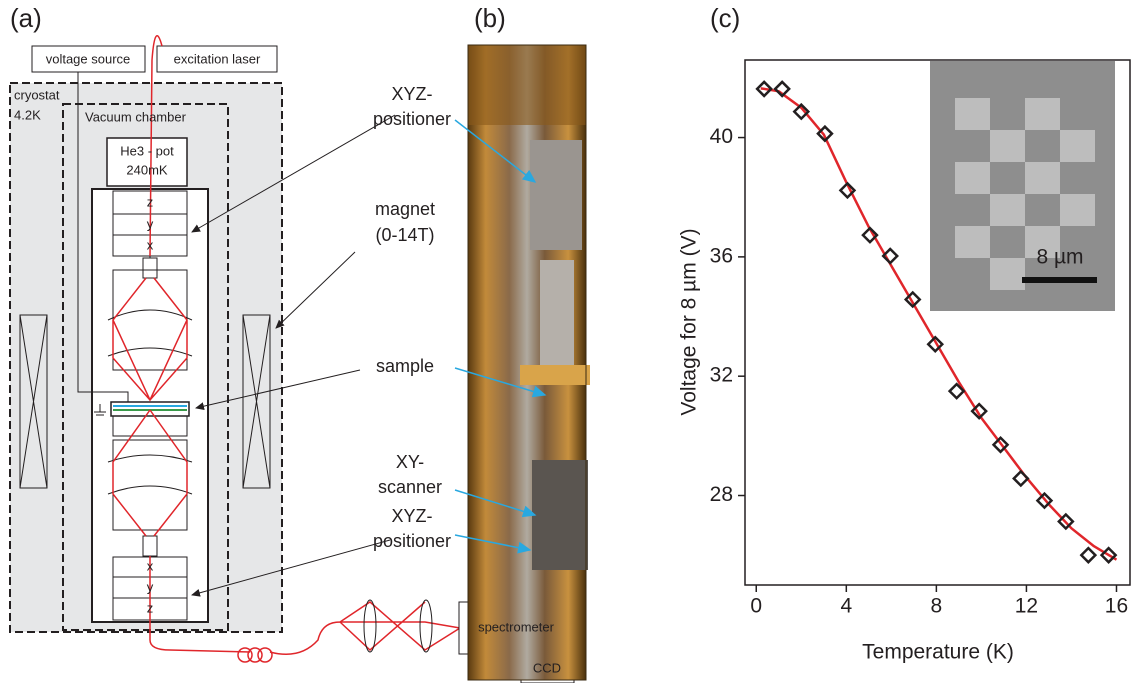 Image resolution: width=1136 pixels, height=683 pixels. I want to click on photo-label: (0-14T), so click(404, 235).